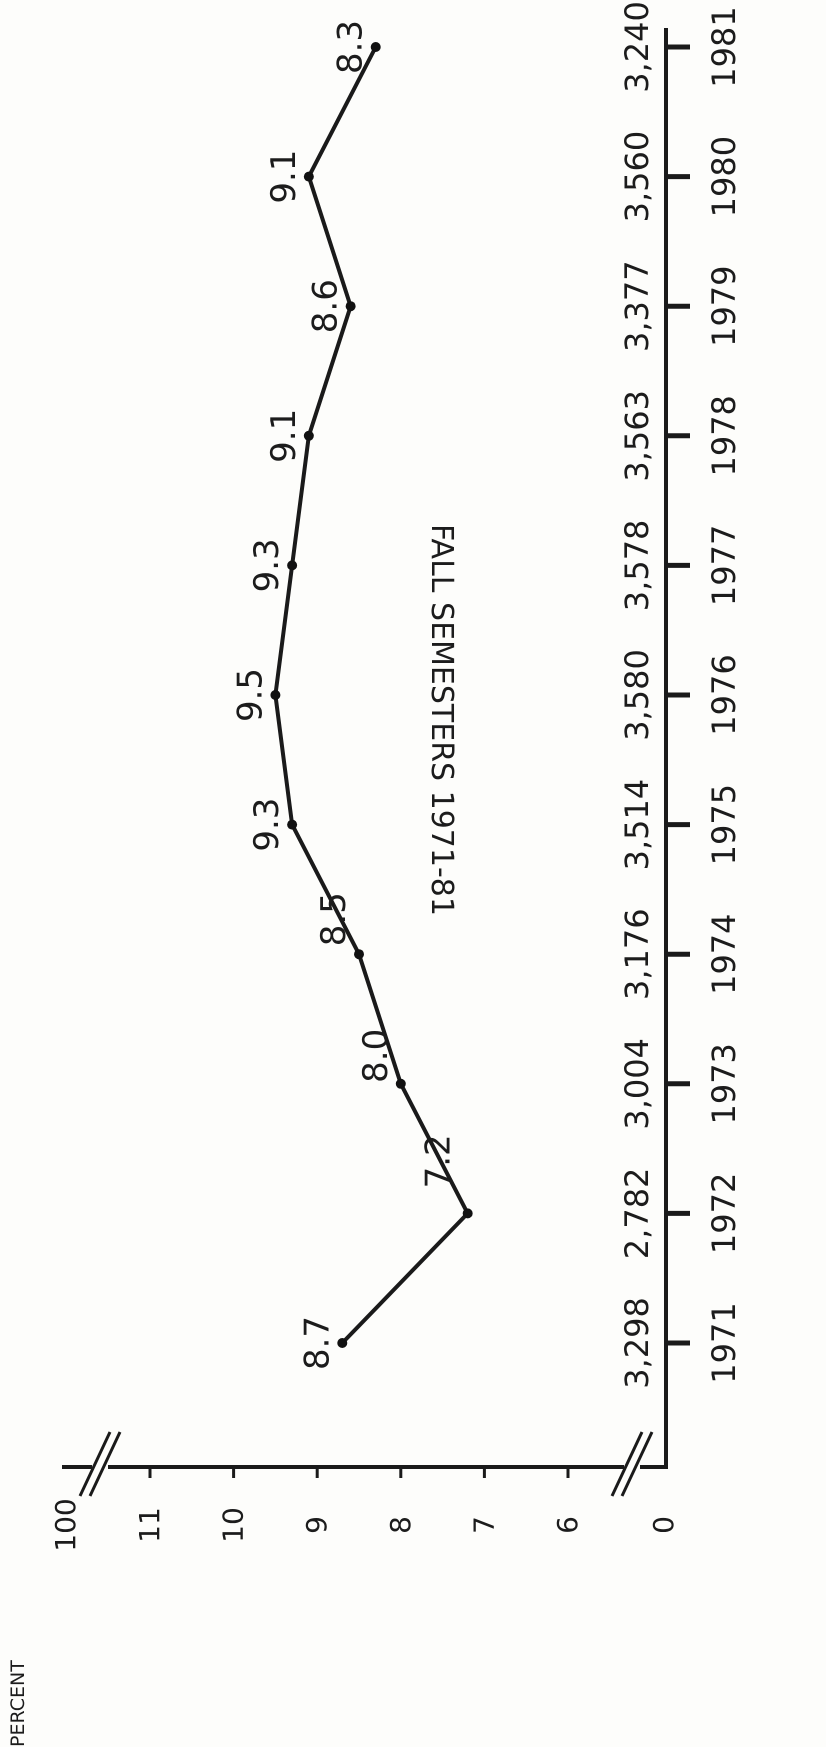 This screenshot has width=826, height=1747. Describe the element at coordinates (724, 46) in the screenshot. I see `year-label: 1981` at that location.